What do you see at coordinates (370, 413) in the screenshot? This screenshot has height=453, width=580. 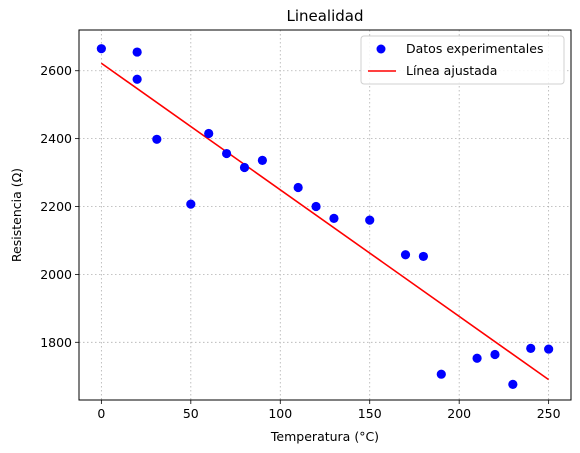 I see `x-tick-label: 150` at bounding box center [370, 413].